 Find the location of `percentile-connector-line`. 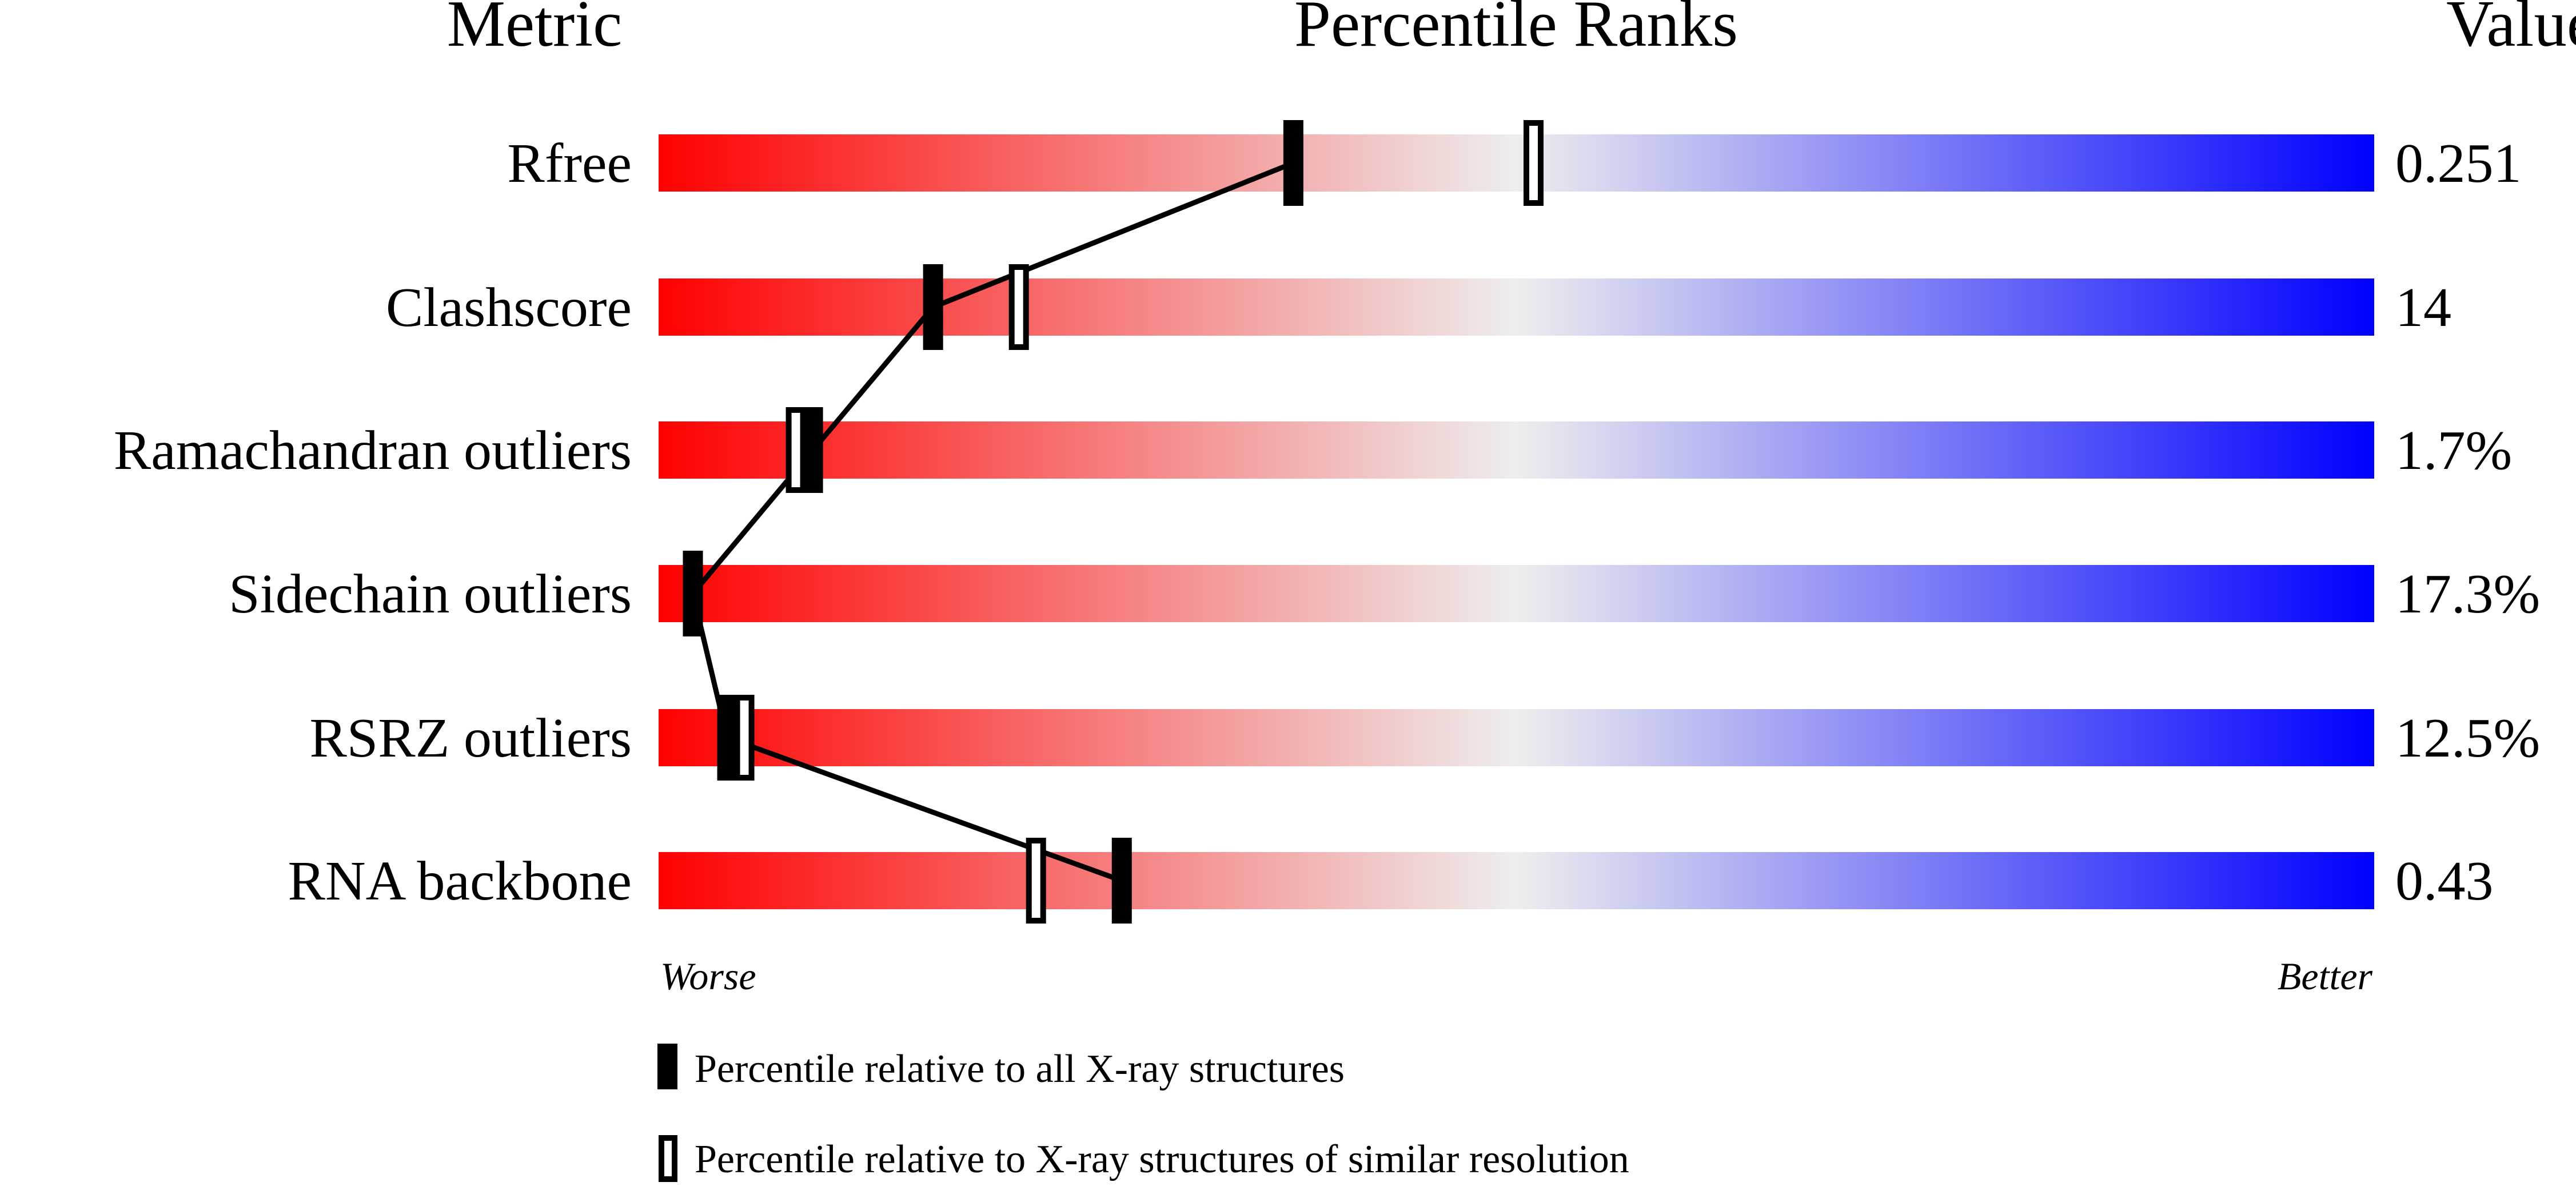

percentile-connector-line is located at coordinates (993, 521).